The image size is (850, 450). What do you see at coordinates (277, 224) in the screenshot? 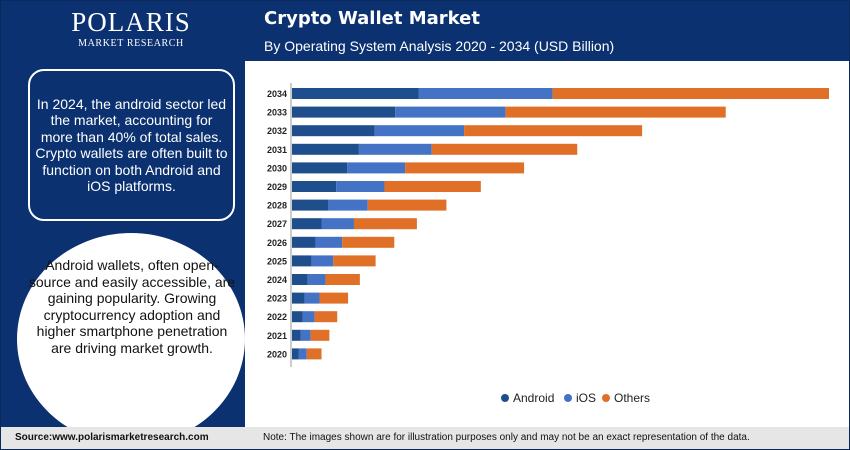
I see `y-tick-label: 2027` at bounding box center [277, 224].